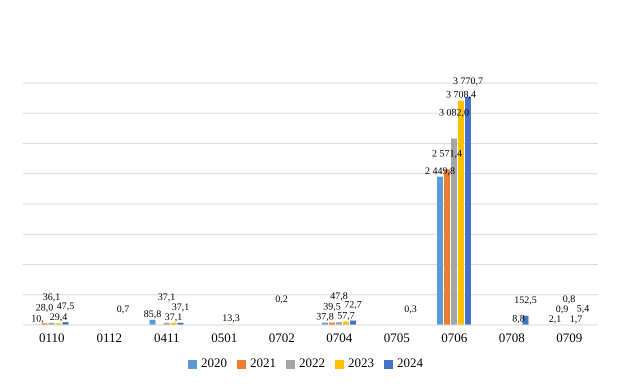 This screenshot has width=621, height=384. I want to click on data-label: 0,2, so click(281, 299).